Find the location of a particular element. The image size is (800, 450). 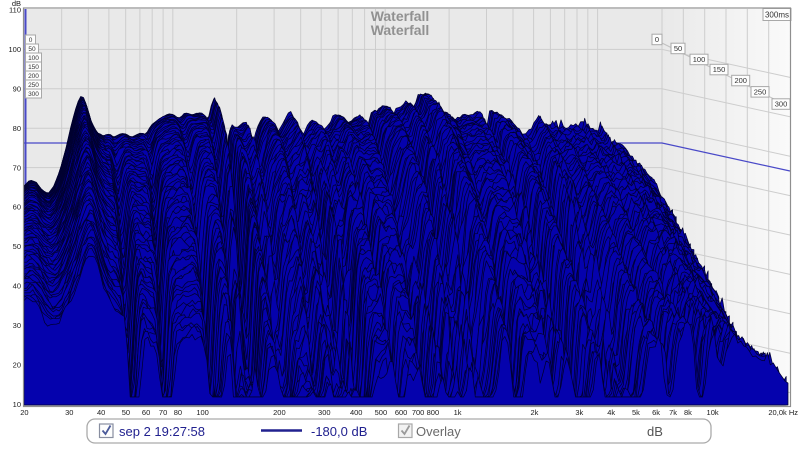

svg-text: 5k is located at coordinates (636, 412).